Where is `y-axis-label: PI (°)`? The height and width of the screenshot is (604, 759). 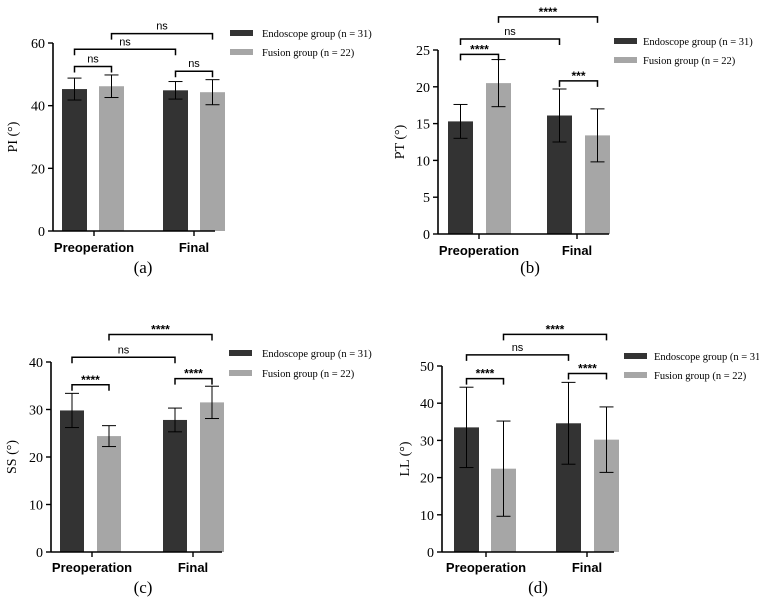 y-axis-label: PI (°) is located at coordinates (13, 136).